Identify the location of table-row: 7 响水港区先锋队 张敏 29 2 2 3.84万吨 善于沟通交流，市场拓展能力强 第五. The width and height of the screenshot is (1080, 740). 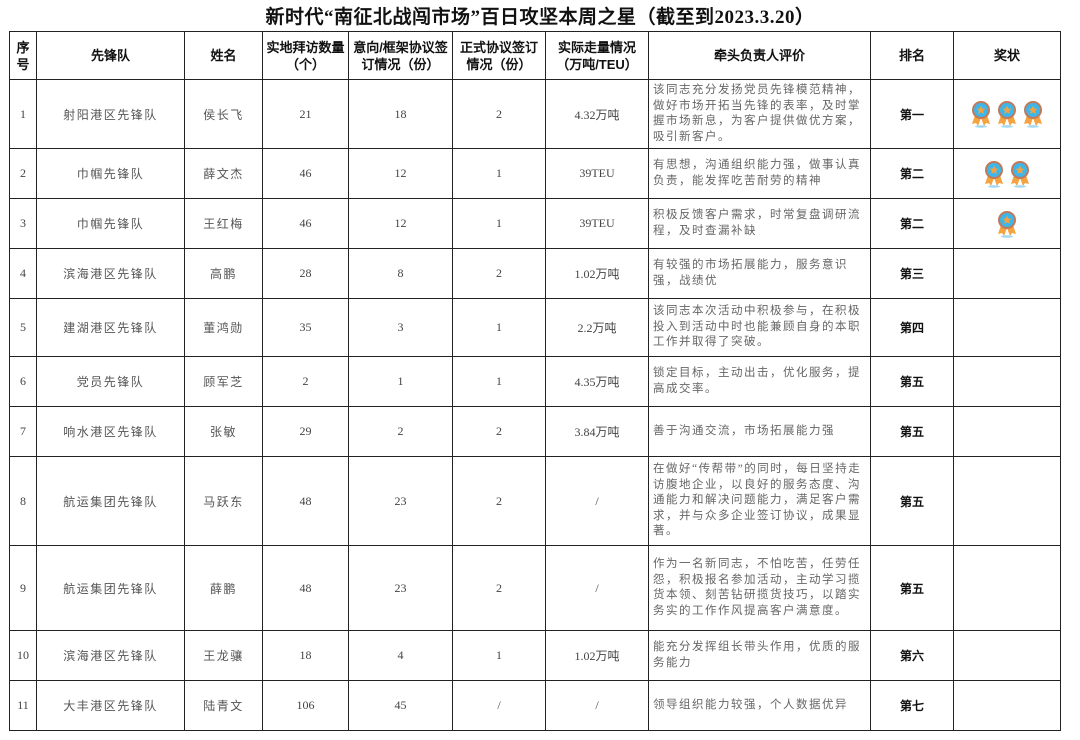
(535, 431).